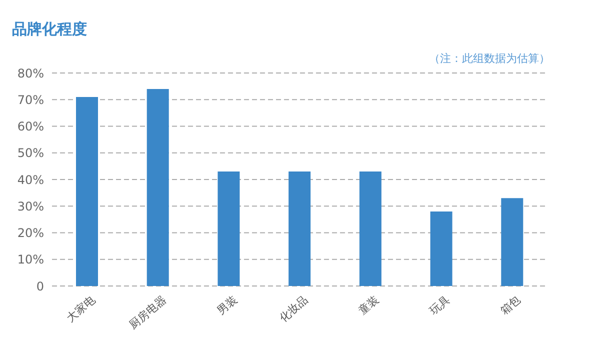 The width and height of the screenshot is (590, 348). I want to click on y-tick-label: 20%, so click(30, 233).